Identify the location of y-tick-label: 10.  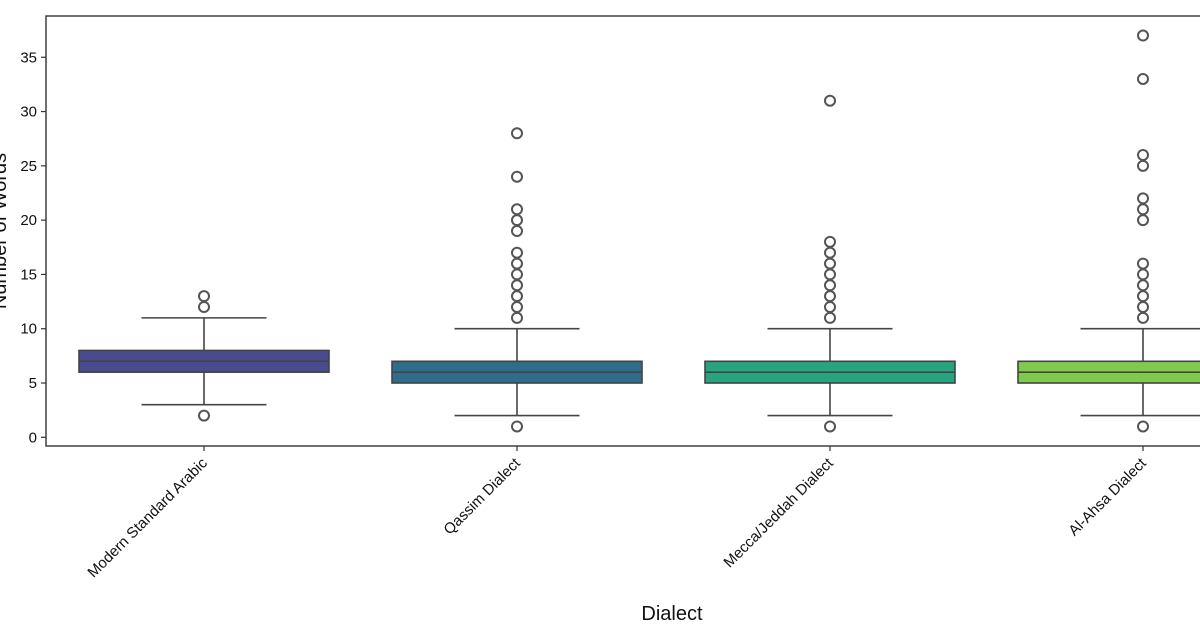
(28, 329).